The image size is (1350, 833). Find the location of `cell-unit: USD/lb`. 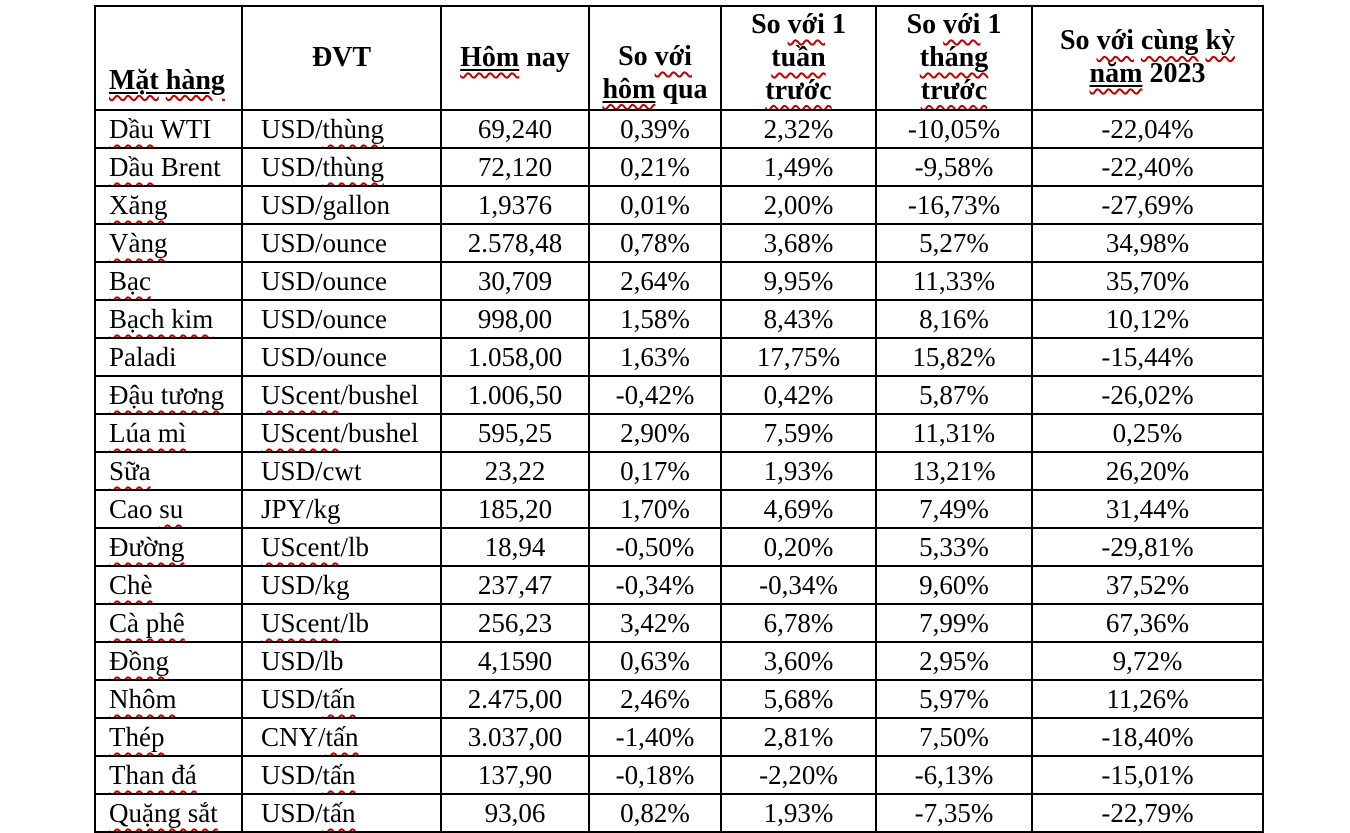

cell-unit: USD/lb is located at coordinates (341, 661).